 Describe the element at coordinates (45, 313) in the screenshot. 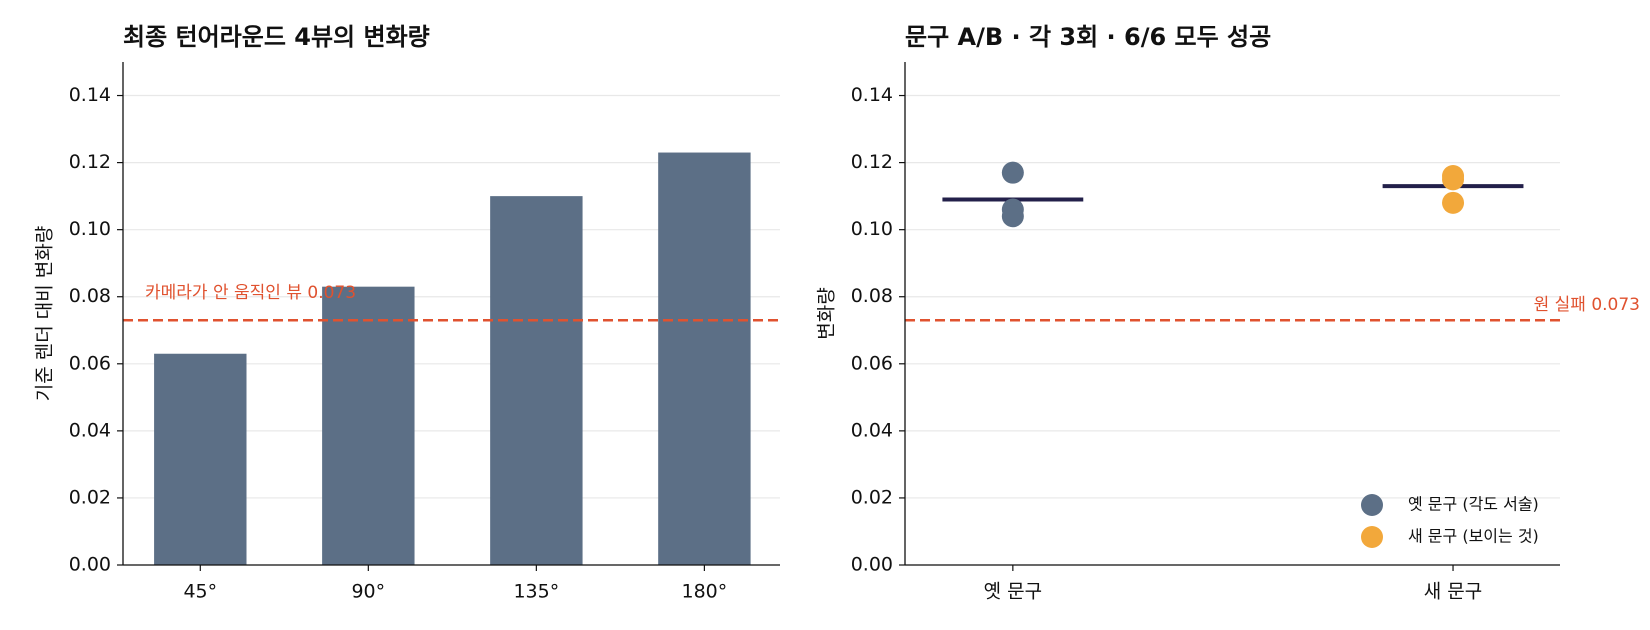

I see `y-axis-label: 기준 렌더 대비 변화량` at that location.